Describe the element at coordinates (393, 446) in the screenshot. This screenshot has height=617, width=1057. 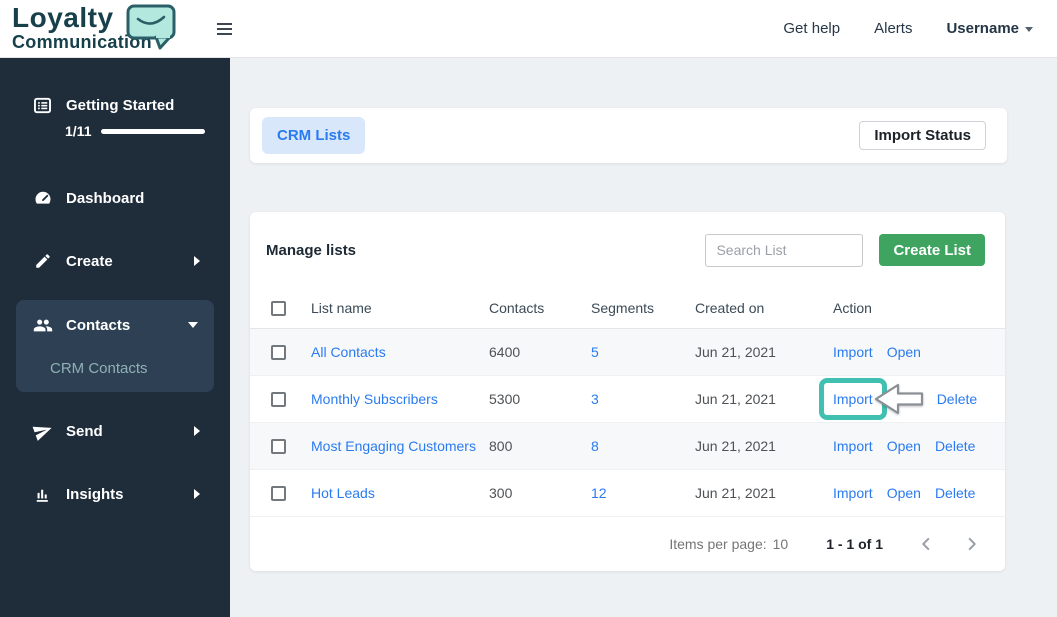
I see `list-name-link: Most Engaging Customers` at that location.